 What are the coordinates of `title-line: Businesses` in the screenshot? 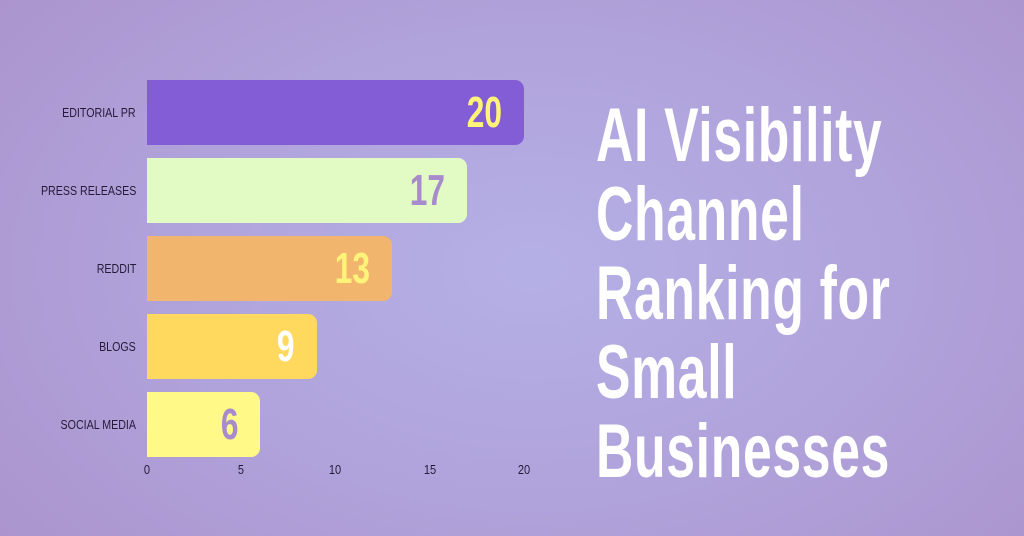 It's located at (743, 451).